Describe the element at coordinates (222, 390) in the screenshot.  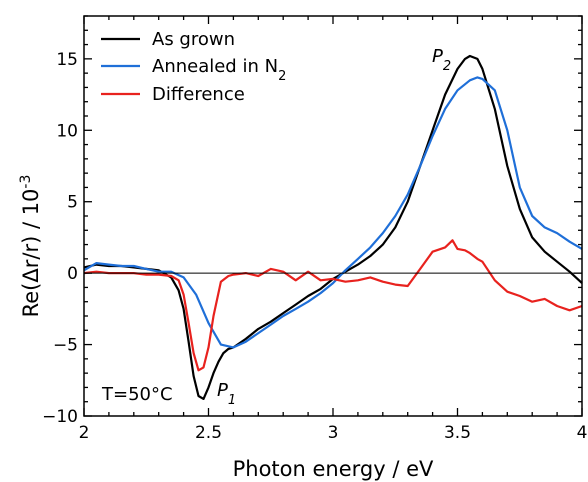
I see `p1-letter: P` at that location.